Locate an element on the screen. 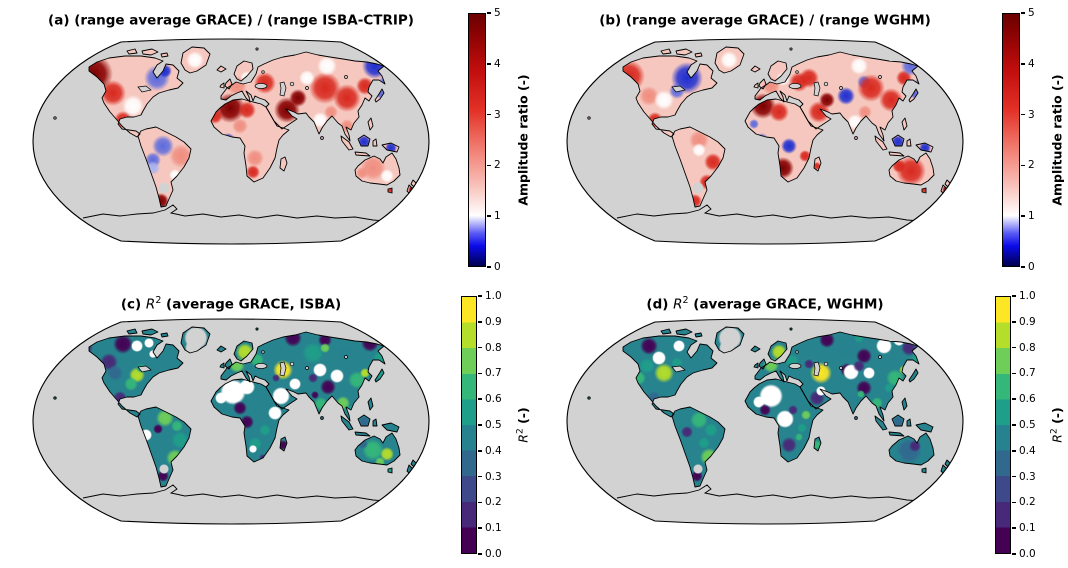  title-text-rest: (average GRACE, WGHM) is located at coordinates (786, 304).